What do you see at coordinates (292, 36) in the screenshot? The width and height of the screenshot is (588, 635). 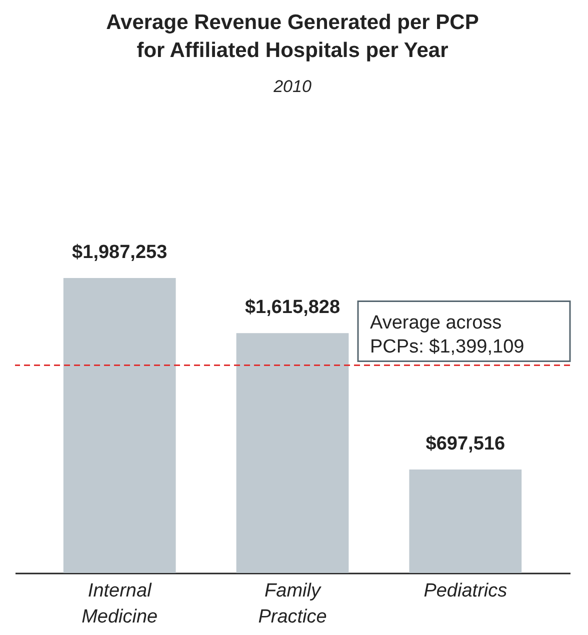 I see `chart-title: Average Revenue Generated per PCP for Affiliated Hospitals per Year` at bounding box center [292, 36].